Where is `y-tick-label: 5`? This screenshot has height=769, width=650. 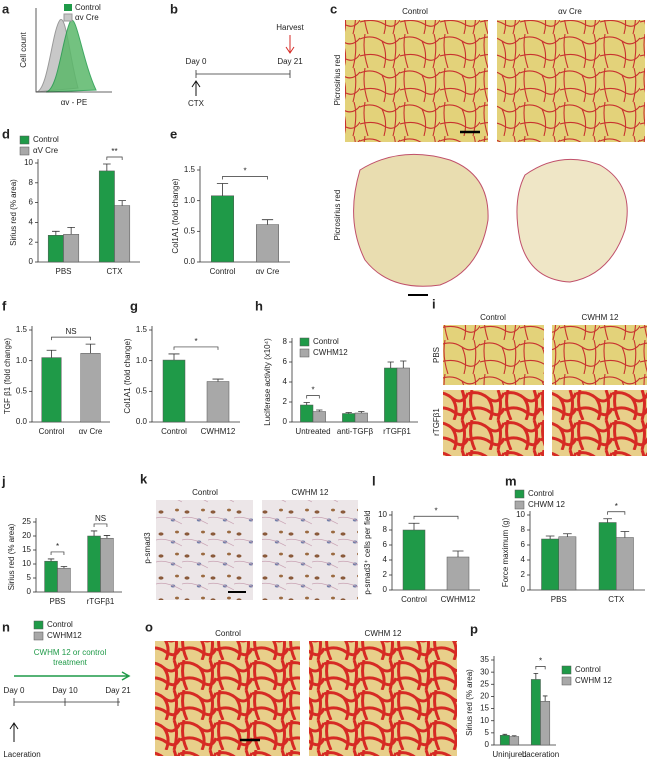
y-tick-label: 5 is located at coordinates (29, 577).